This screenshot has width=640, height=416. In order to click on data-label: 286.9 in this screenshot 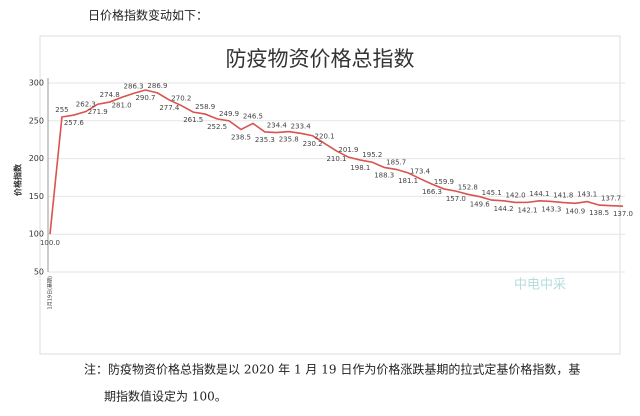, I will do `click(157, 86)`.